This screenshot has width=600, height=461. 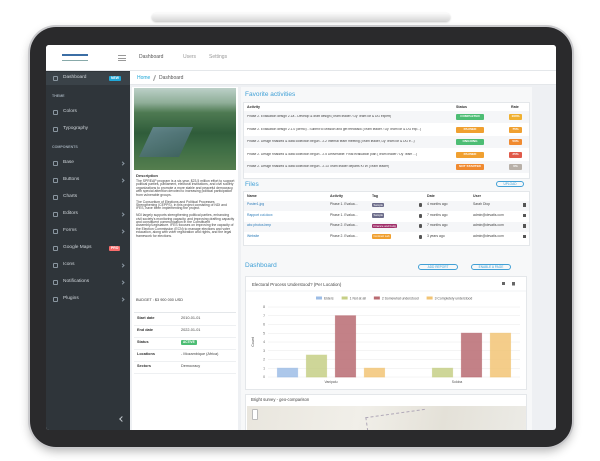 What do you see at coordinates (144, 78) in the screenshot?
I see `breadcrumb-home: Home` at bounding box center [144, 78].